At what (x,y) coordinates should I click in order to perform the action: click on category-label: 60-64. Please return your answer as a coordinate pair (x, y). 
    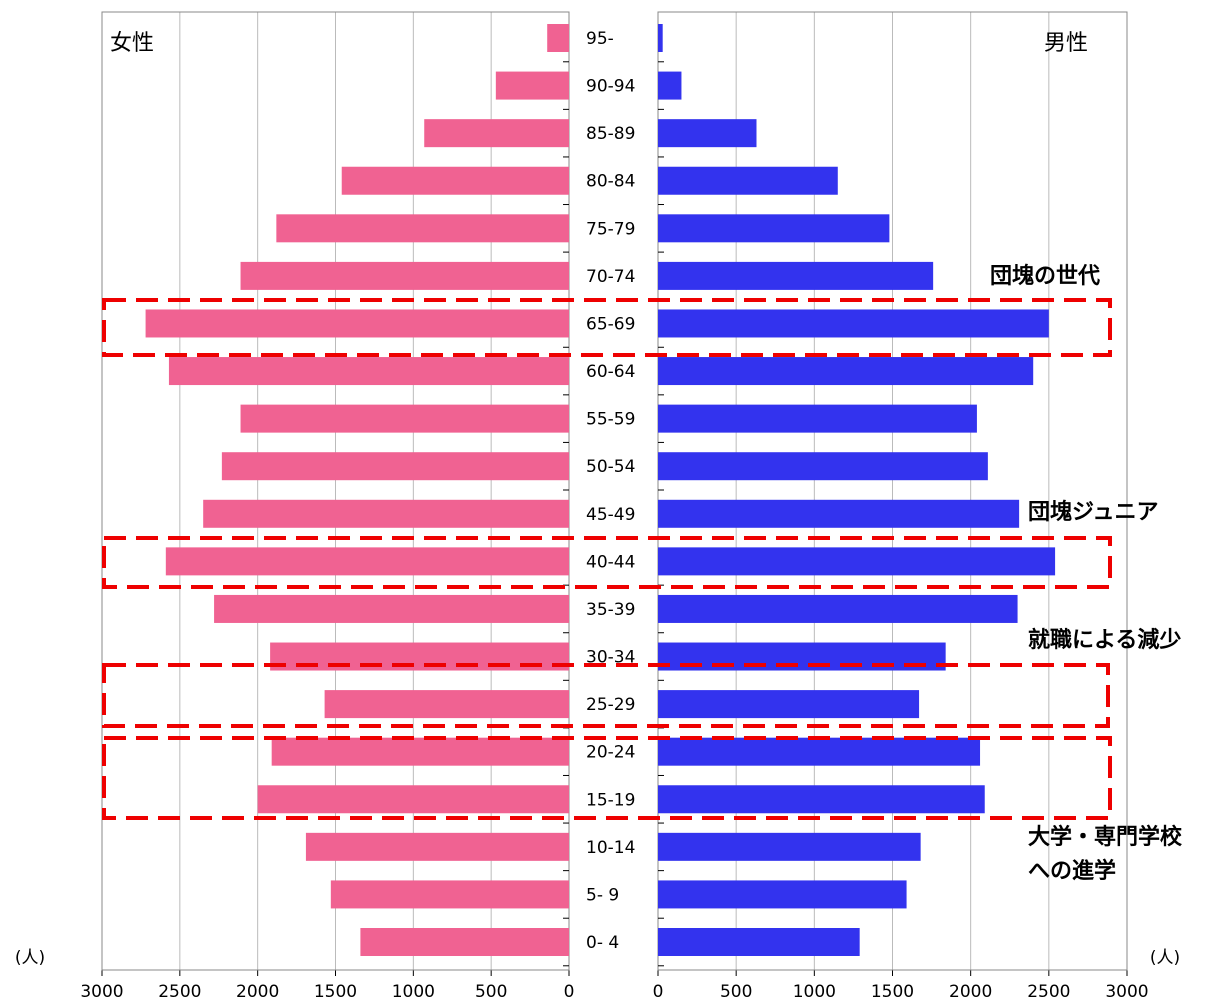
    Looking at the image, I should click on (610, 372).